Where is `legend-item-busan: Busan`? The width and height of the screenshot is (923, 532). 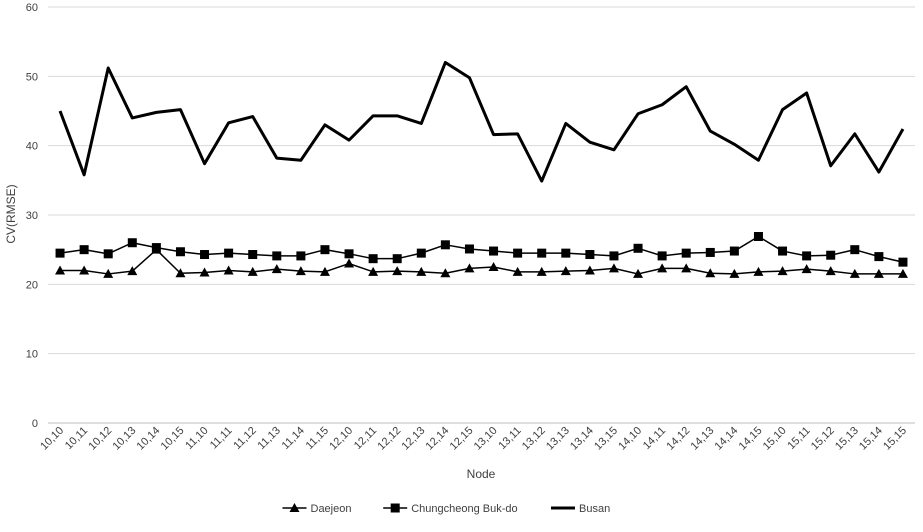
legend-item-busan: Busan is located at coordinates (580, 509).